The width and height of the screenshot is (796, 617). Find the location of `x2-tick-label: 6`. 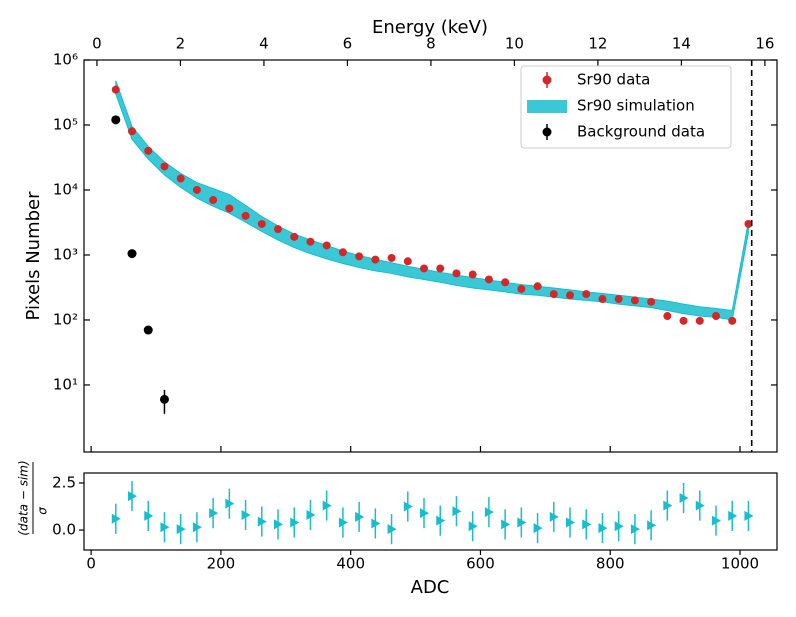

x2-tick-label: 6 is located at coordinates (348, 44).